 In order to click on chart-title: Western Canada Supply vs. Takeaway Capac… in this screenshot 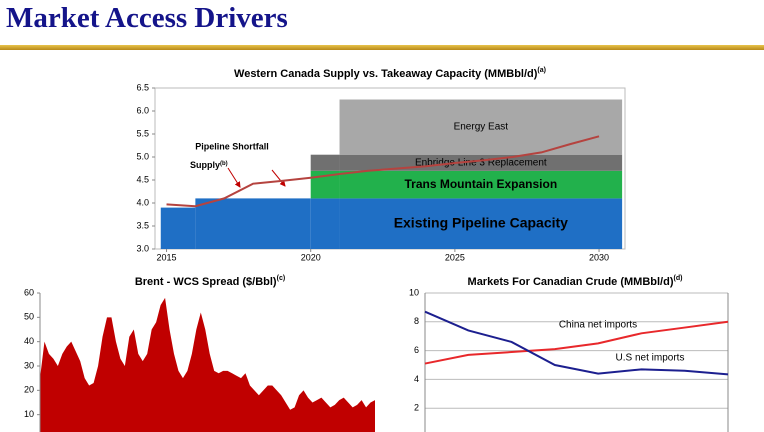, I will do `click(390, 73)`.